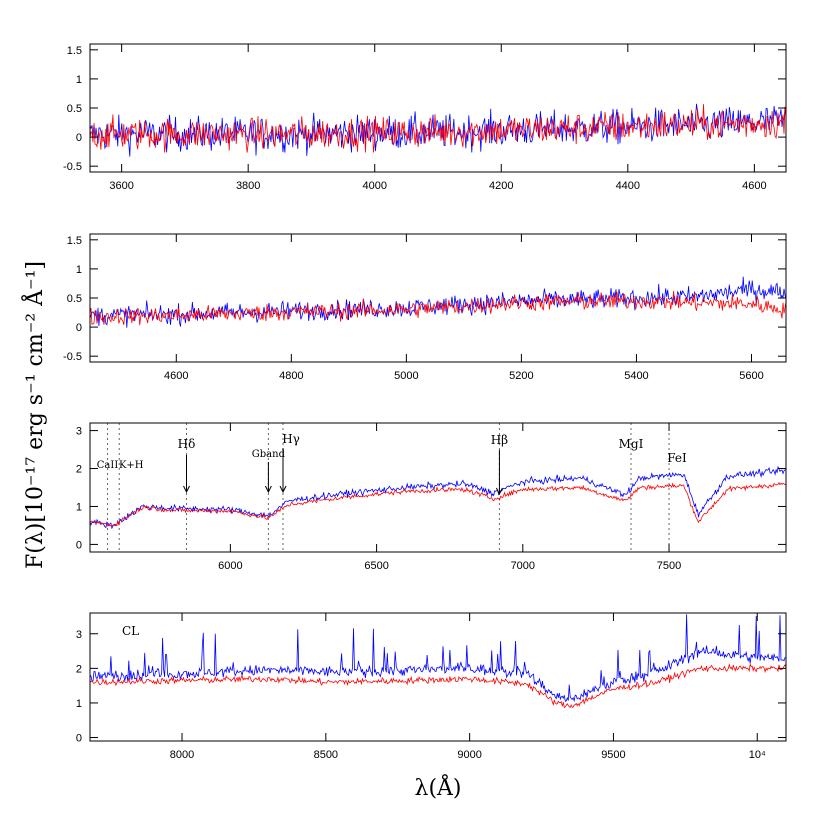 This screenshot has height=830, width=830. Describe the element at coordinates (636, 376) in the screenshot. I see `x-tick-label: 5400` at that location.